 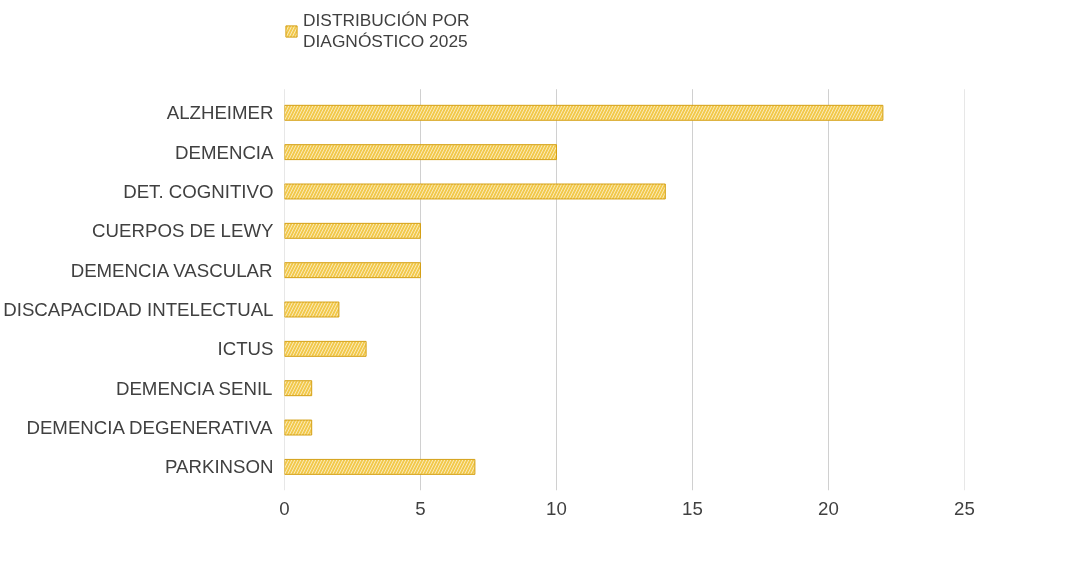 What do you see at coordinates (692, 508) in the screenshot?
I see `x-tick-label: 15` at bounding box center [692, 508].